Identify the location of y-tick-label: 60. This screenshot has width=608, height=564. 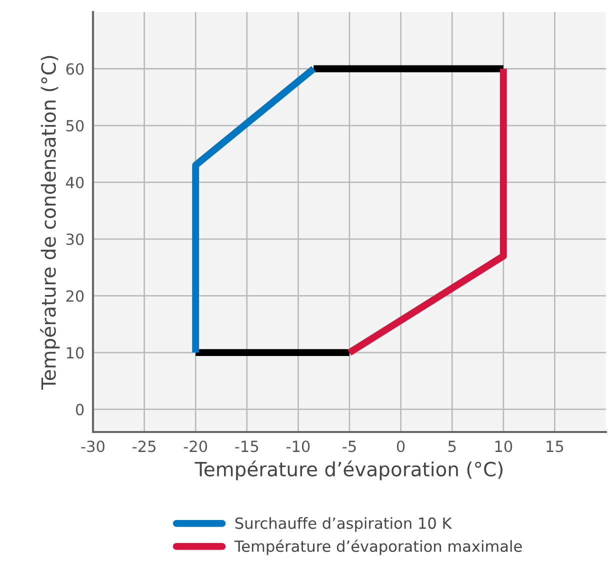
(75, 69).